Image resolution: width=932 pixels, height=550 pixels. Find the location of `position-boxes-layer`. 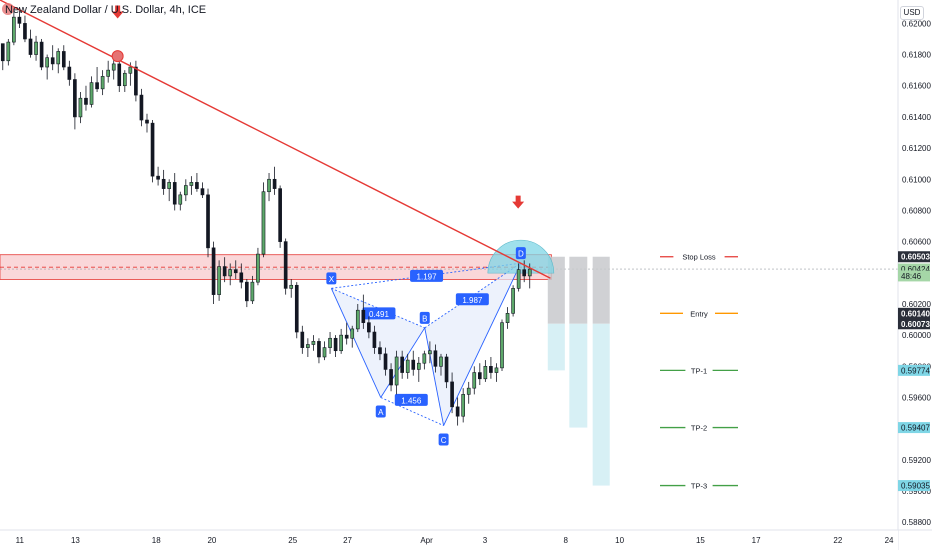

position-boxes-layer is located at coordinates (578, 371).